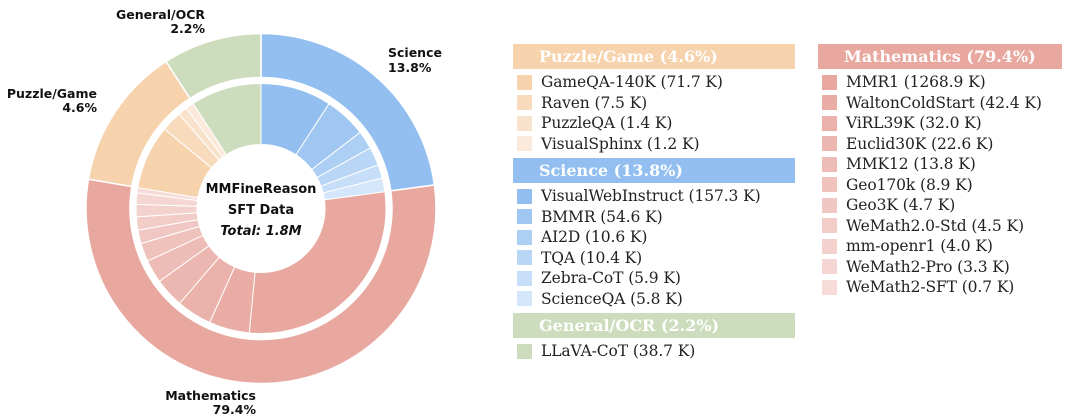 The image size is (1080, 420). Describe the element at coordinates (920, 143) in the screenshot. I see `legend-label: Euclid30K (22.6 K)` at that location.